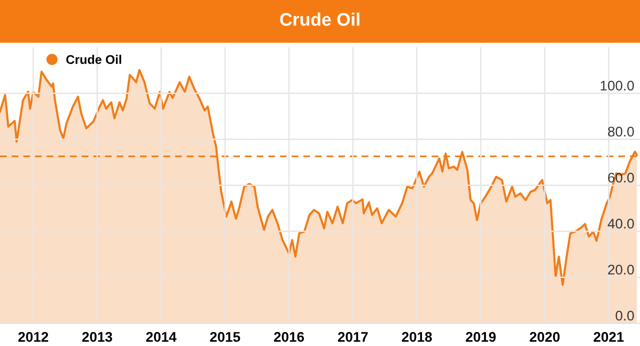 Image resolution: width=640 pixels, height=346 pixels. I want to click on x-tick-label: 2018, so click(417, 337).